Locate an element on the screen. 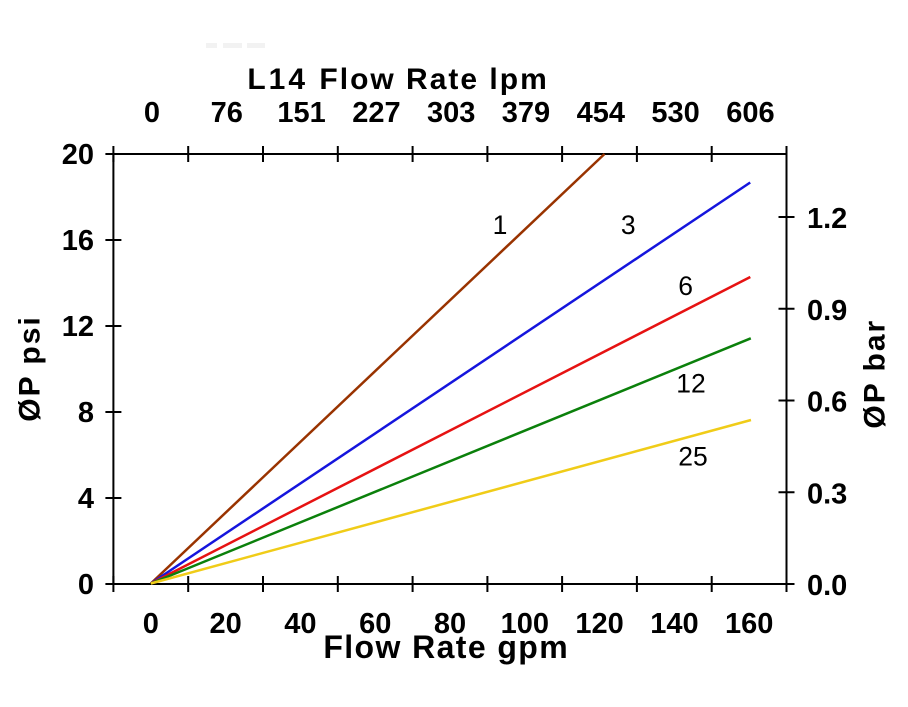 The height and width of the screenshot is (707, 908). svg-text: 80 is located at coordinates (450, 624).